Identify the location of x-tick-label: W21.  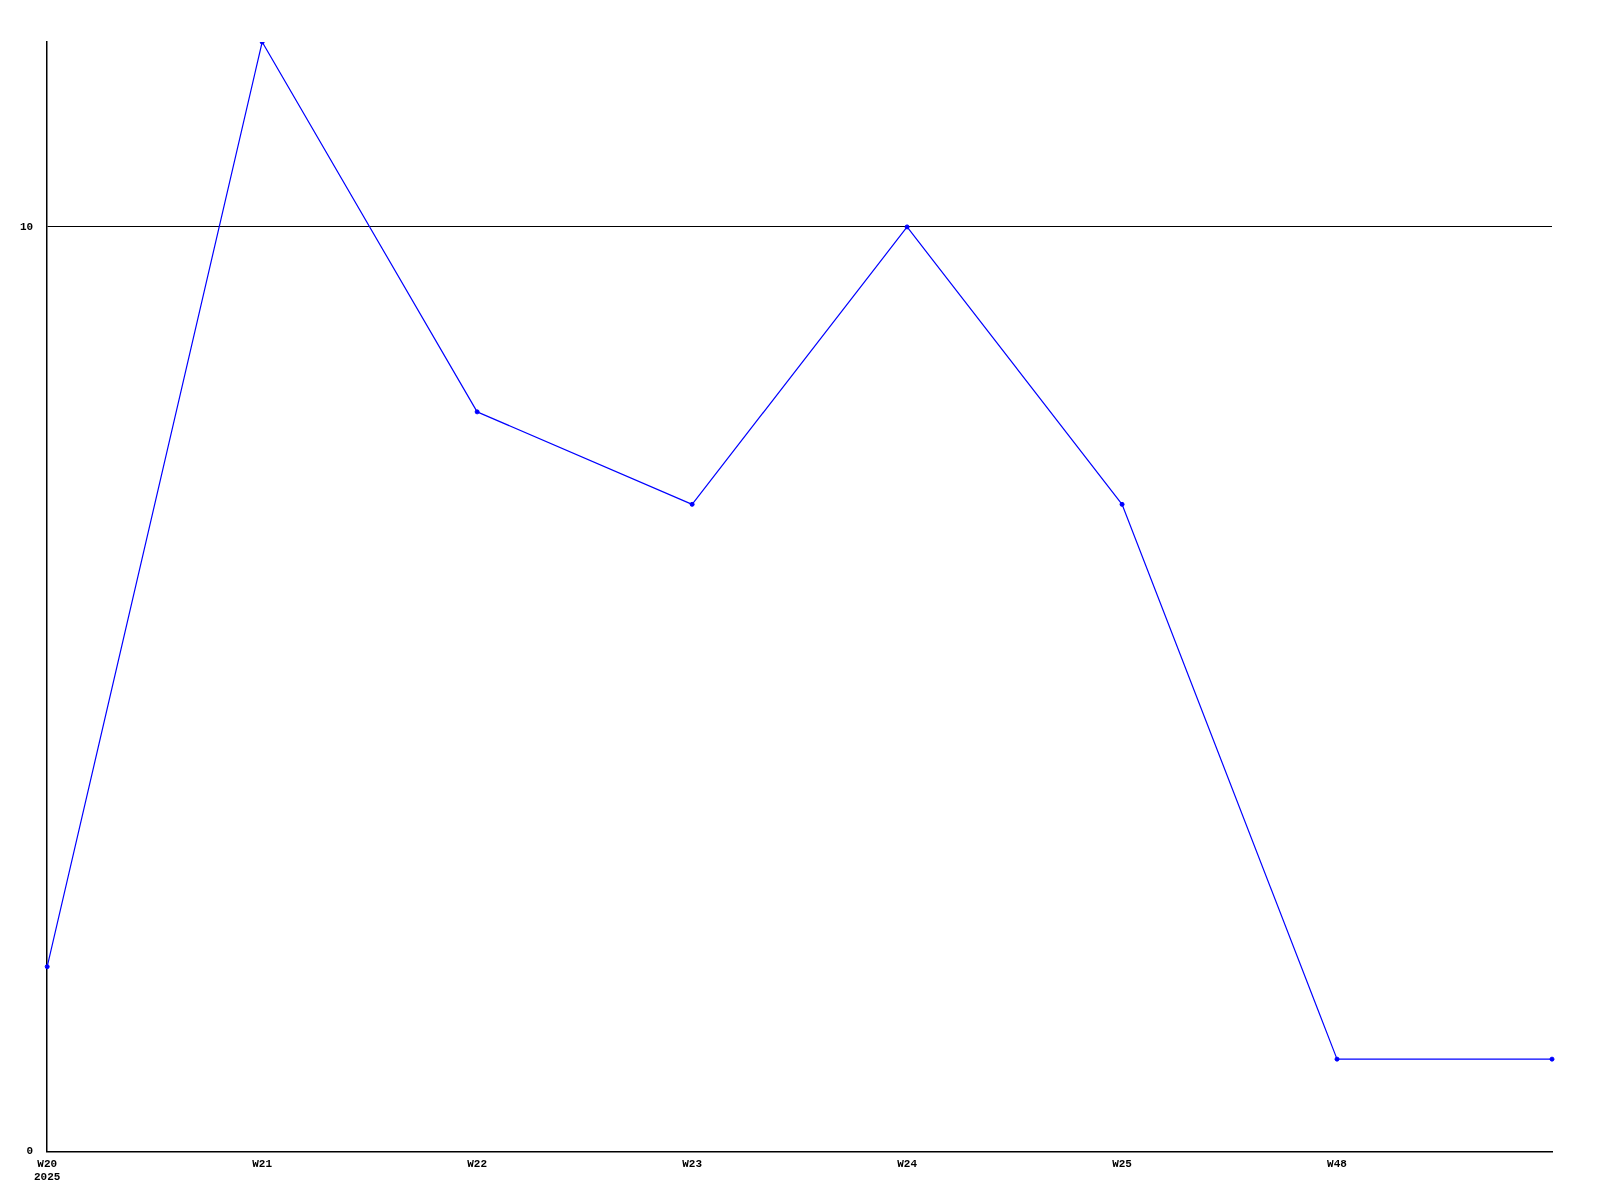
(262, 1163).